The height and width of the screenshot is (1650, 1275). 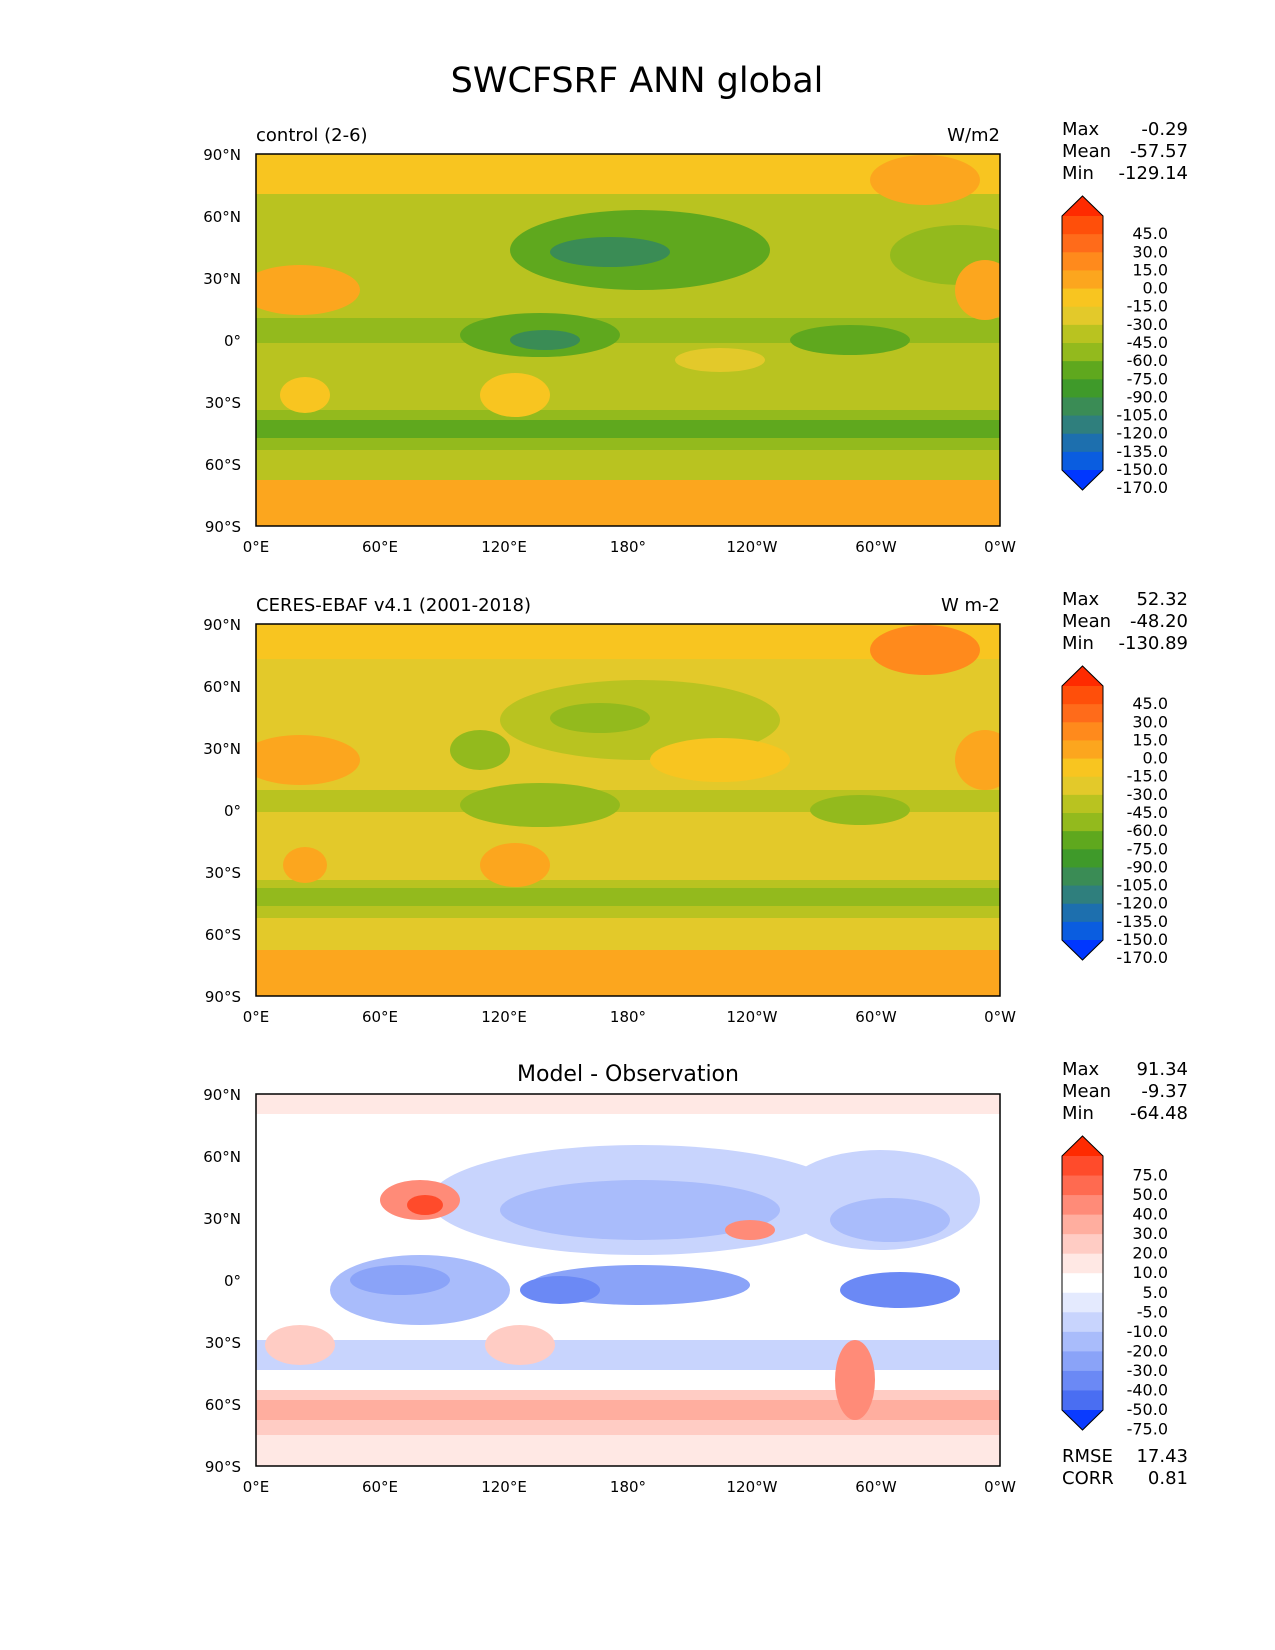 I want to click on stat-mean-value: -48.20, so click(x=1159, y=621).